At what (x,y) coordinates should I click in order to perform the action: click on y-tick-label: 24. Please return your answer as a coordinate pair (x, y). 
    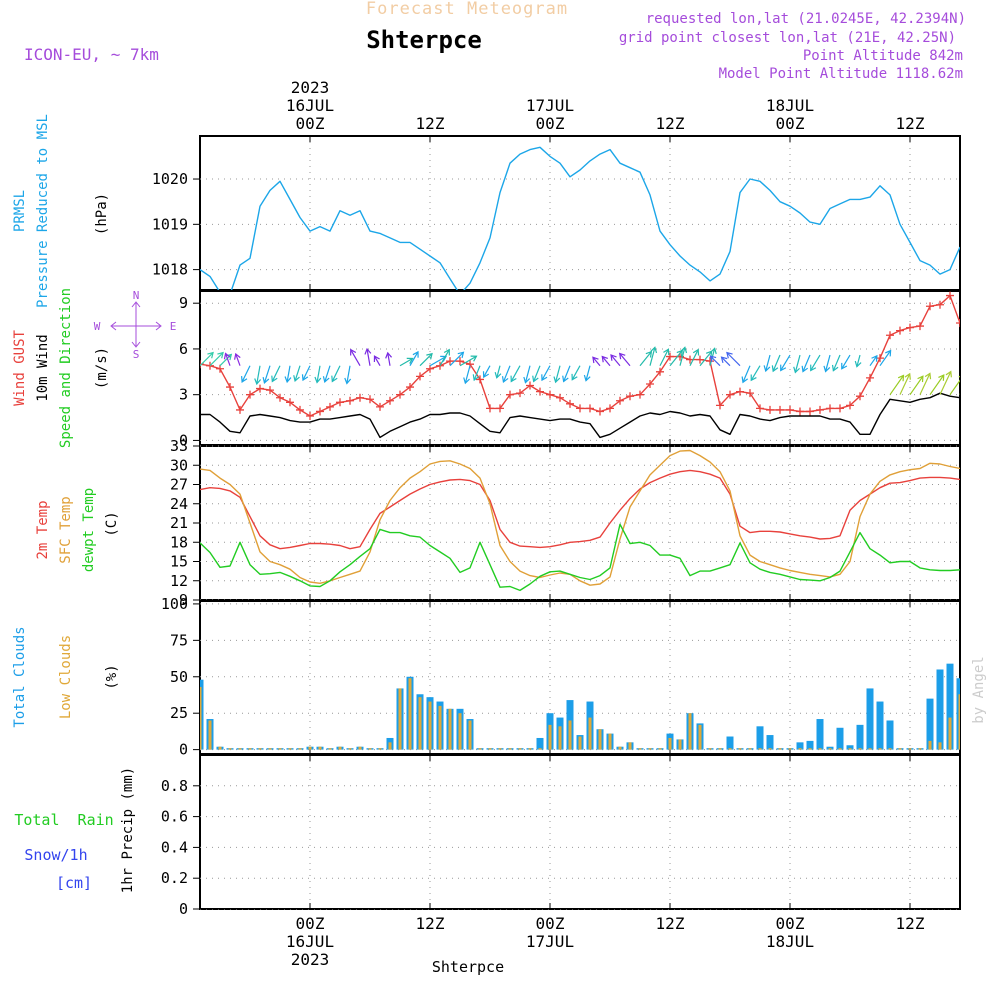
    Looking at the image, I should click on (179, 504).